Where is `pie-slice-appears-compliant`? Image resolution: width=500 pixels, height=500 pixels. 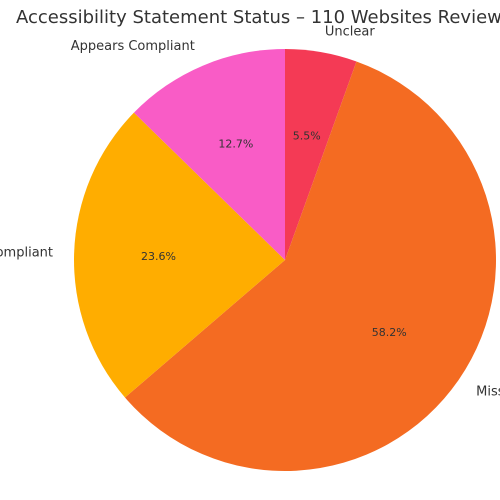 pie-slice-appears-compliant is located at coordinates (209, 154).